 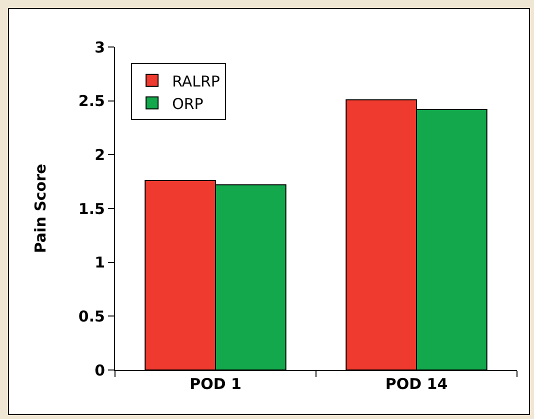 I want to click on x-tick-label: POD 1, so click(x=216, y=384).